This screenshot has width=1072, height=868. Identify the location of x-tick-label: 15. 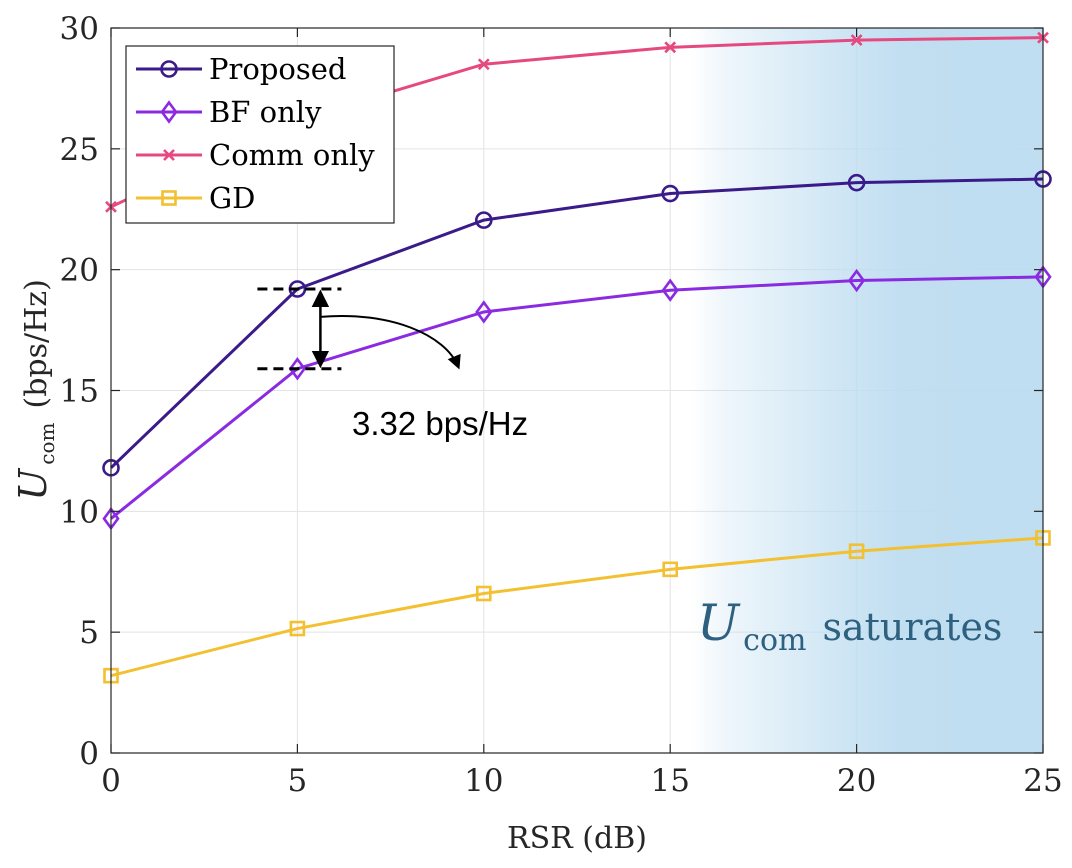
(669, 781).